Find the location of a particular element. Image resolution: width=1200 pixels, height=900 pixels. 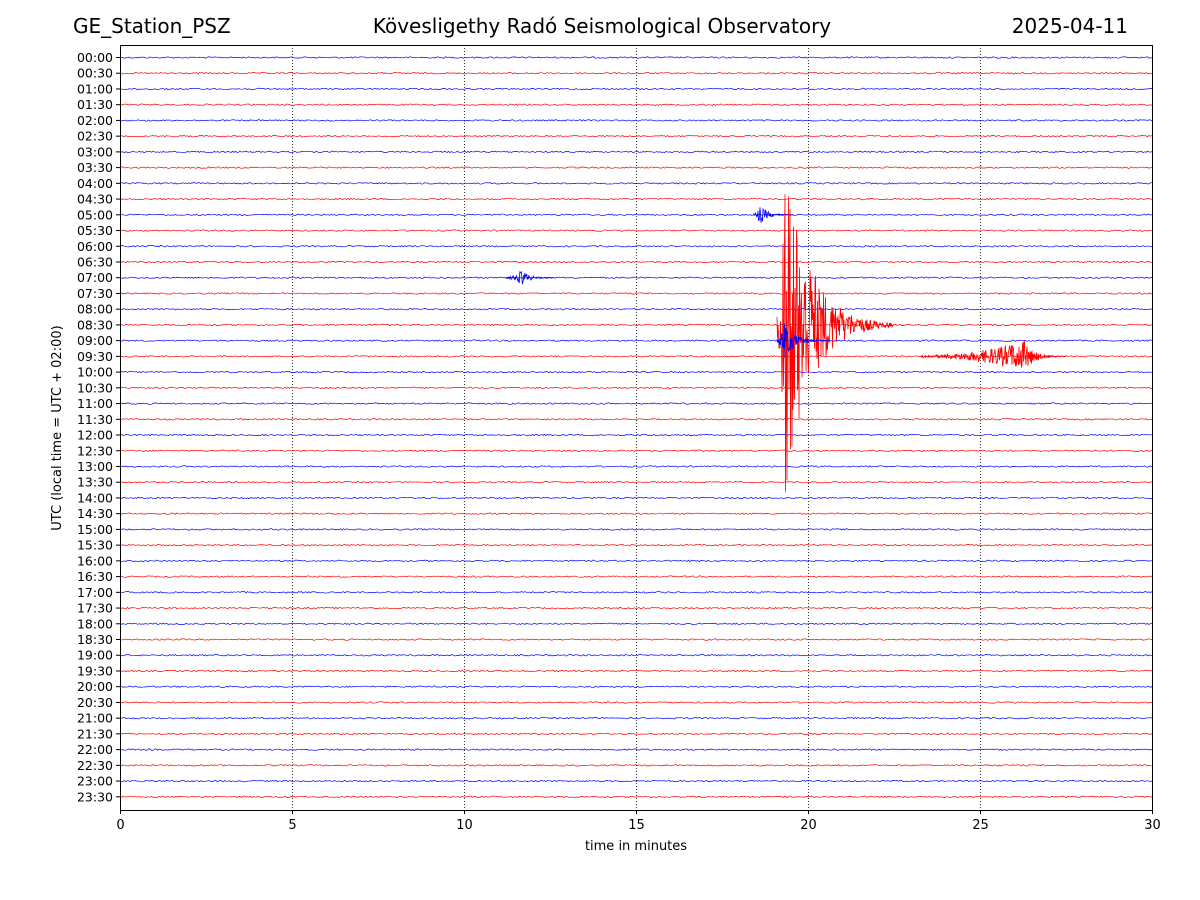

y-tick-label: 10:30 is located at coordinates (95, 387).